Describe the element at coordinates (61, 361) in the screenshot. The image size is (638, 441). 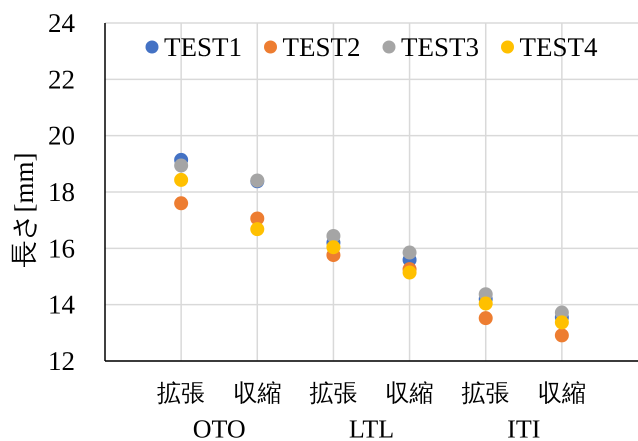
I see `y-tick-label: 12` at that location.